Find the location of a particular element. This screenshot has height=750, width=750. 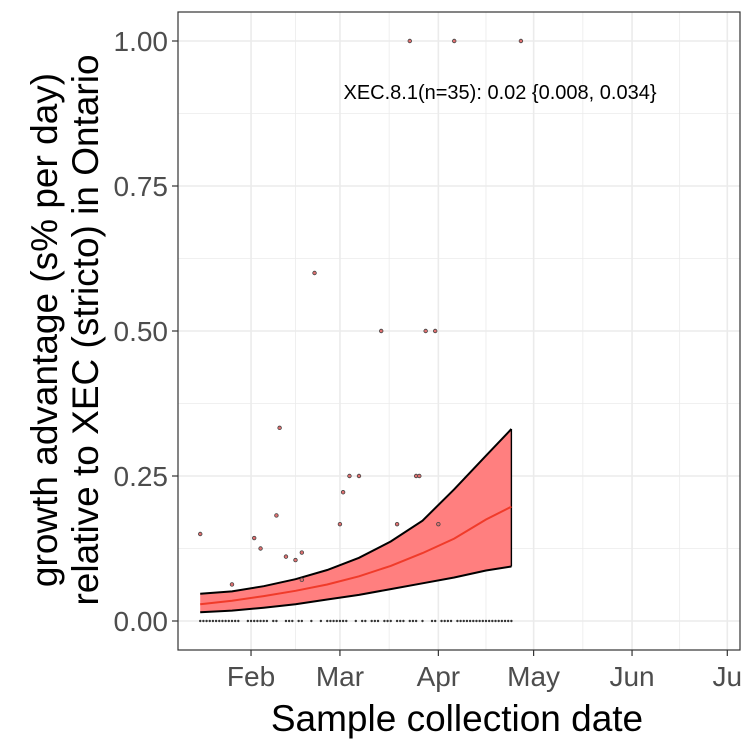

x-tick-label: Apr is located at coordinates (439, 676).